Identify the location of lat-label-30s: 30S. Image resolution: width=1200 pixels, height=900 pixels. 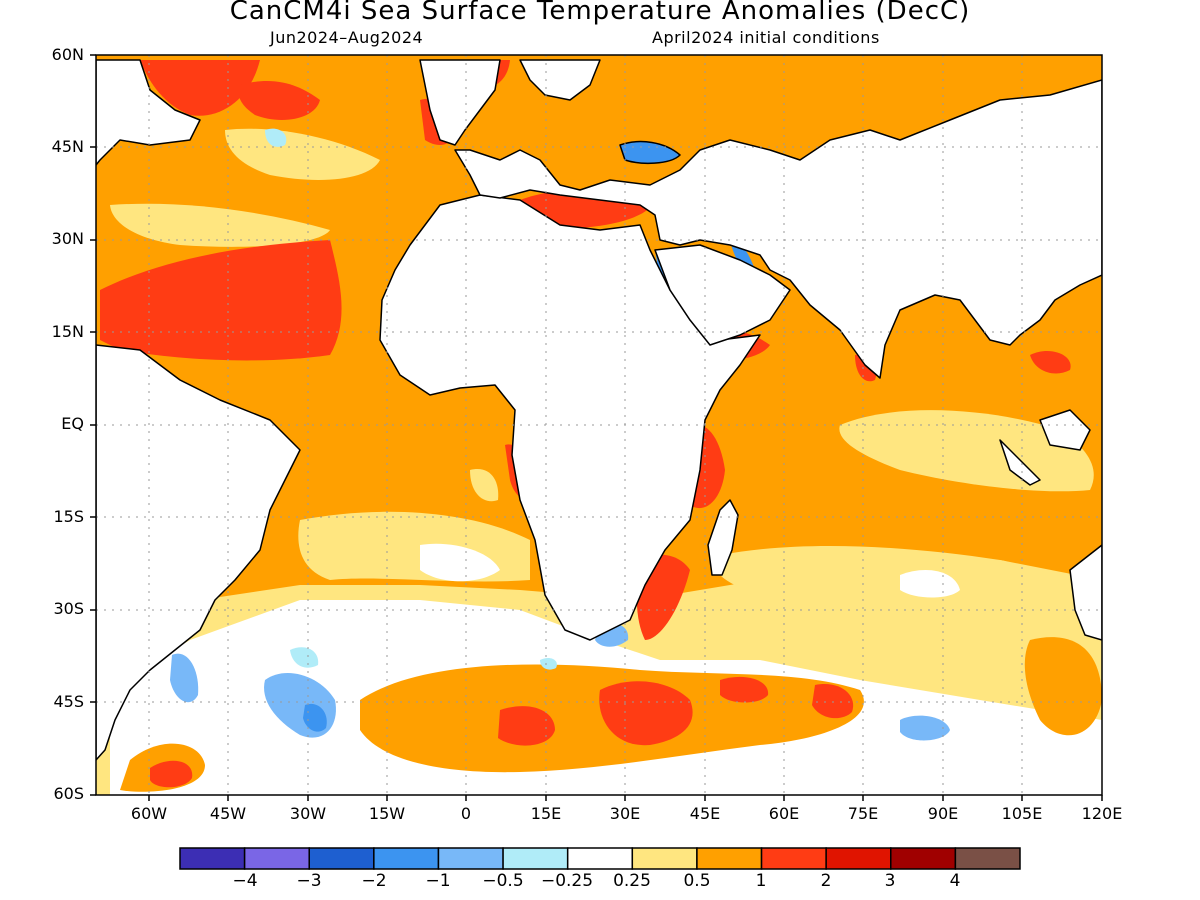
(68, 608).